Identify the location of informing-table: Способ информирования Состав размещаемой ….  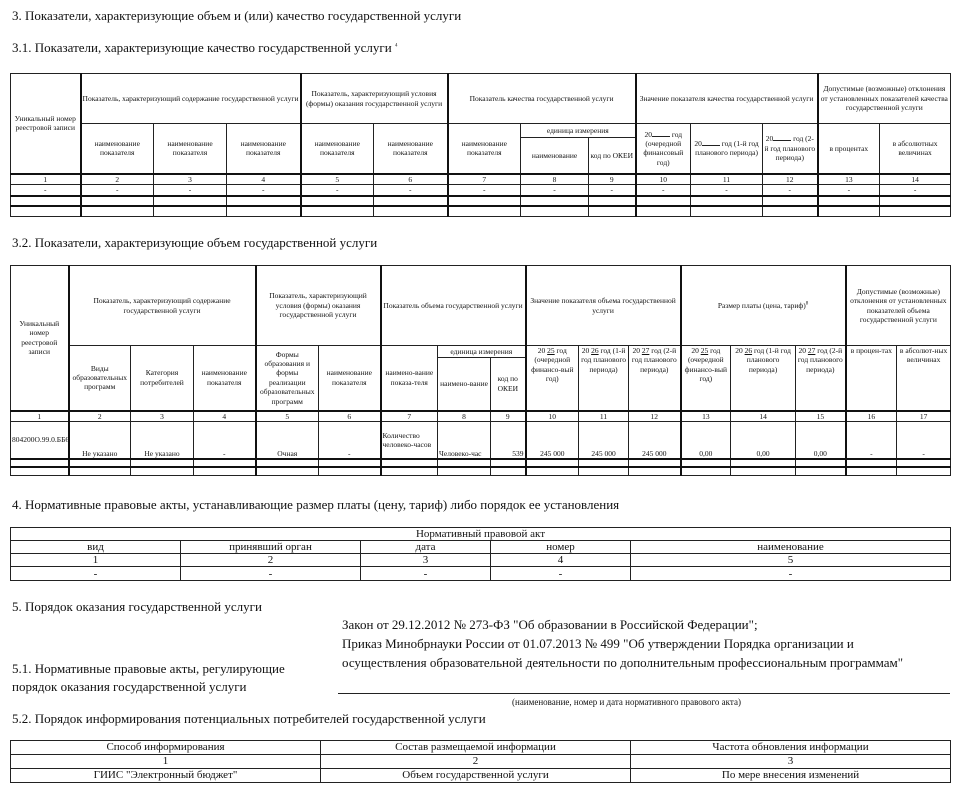
(480, 761).